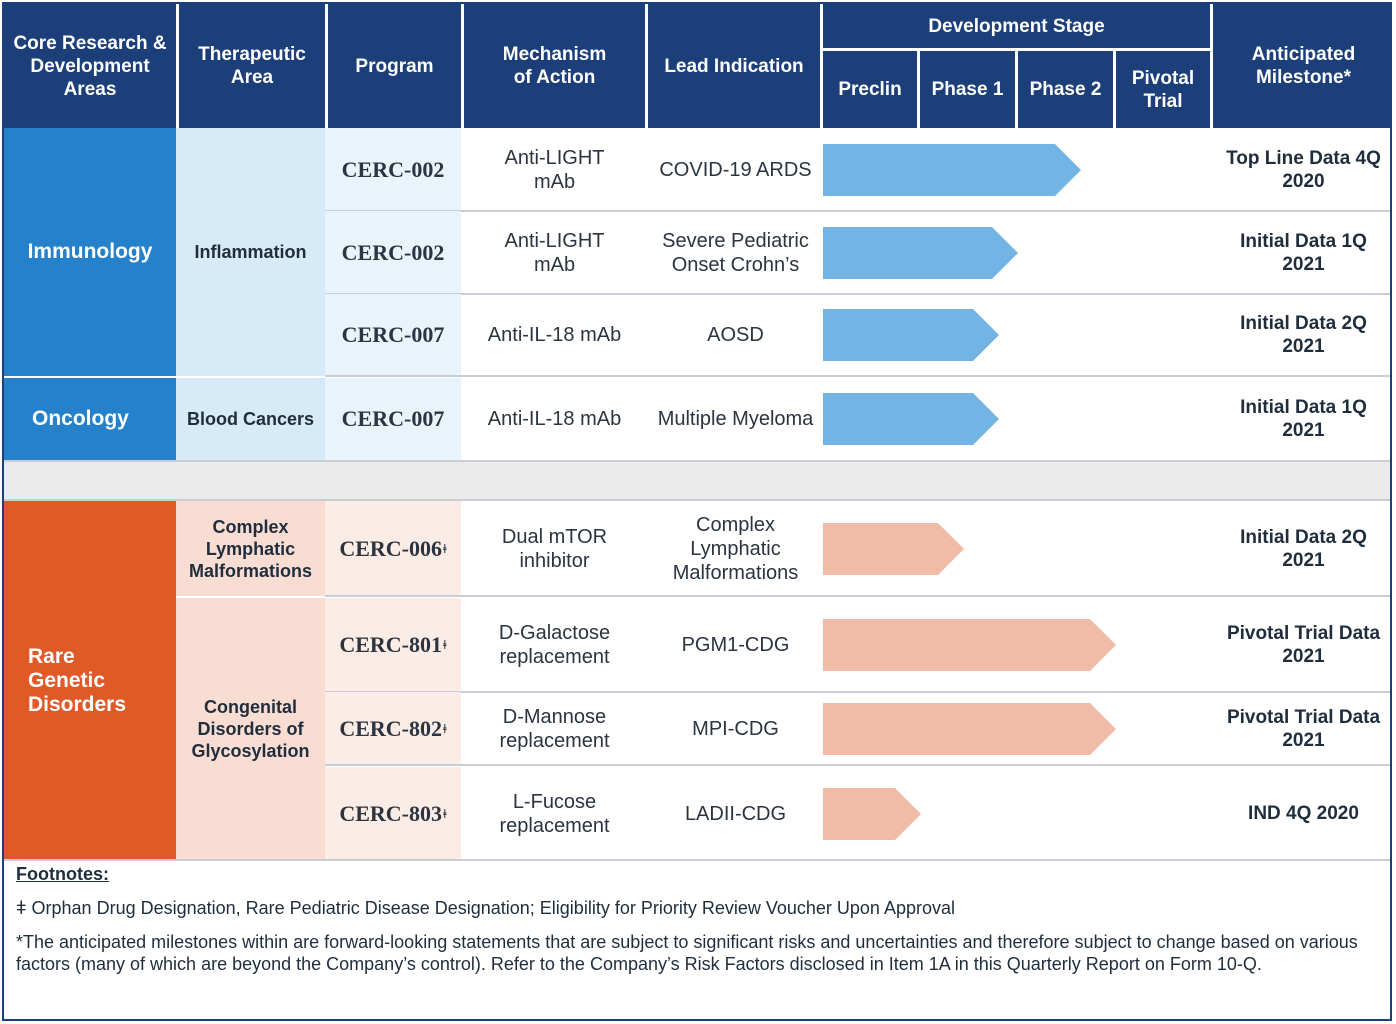 The width and height of the screenshot is (1396, 1024). Describe the element at coordinates (554, 728) in the screenshot. I see `mechanism-cell: D-Mannose replacement` at that location.